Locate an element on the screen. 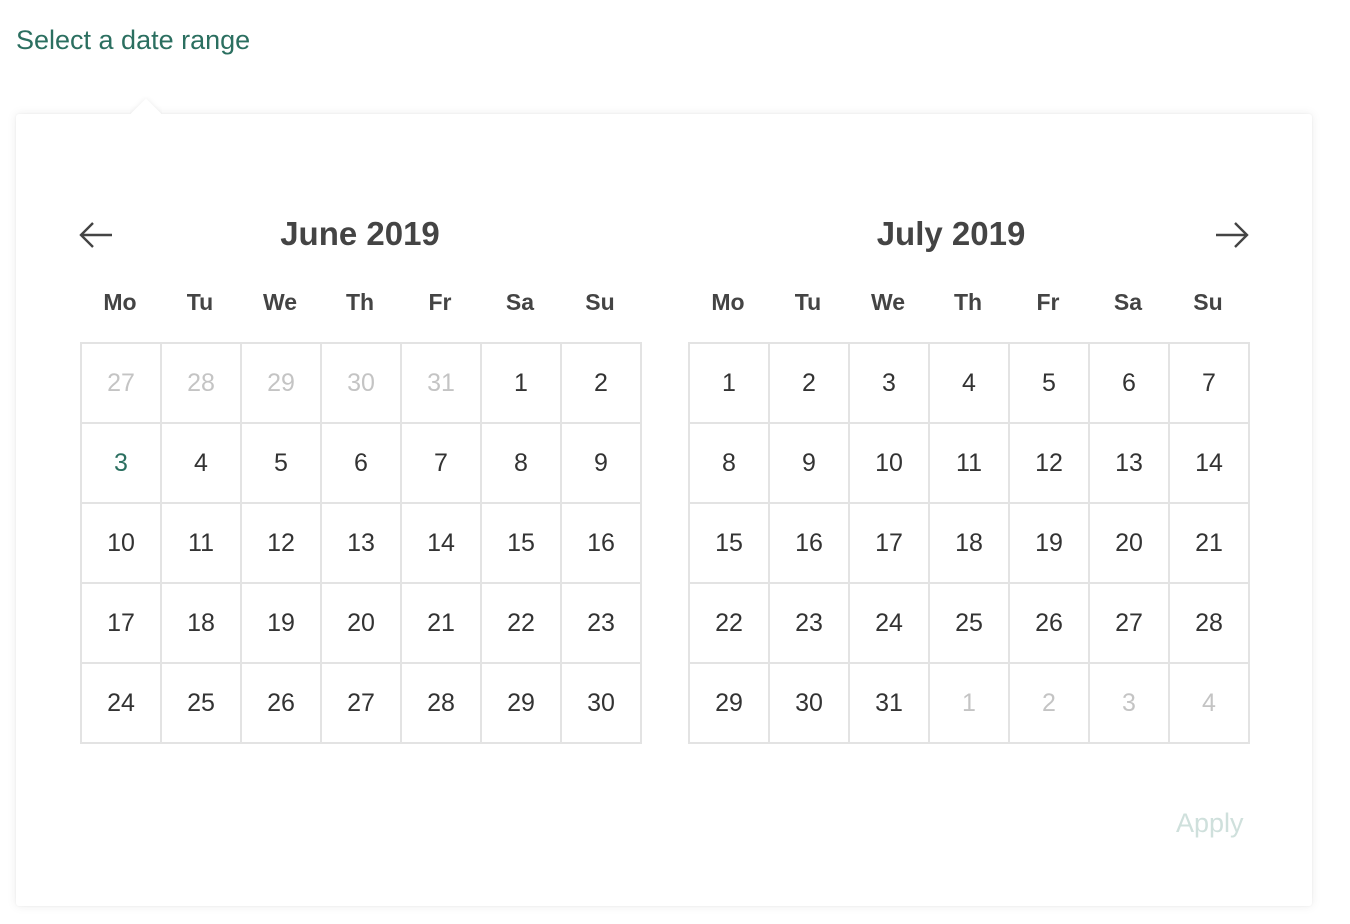 The image size is (1350, 924). popover-caret is located at coordinates (146, 105).